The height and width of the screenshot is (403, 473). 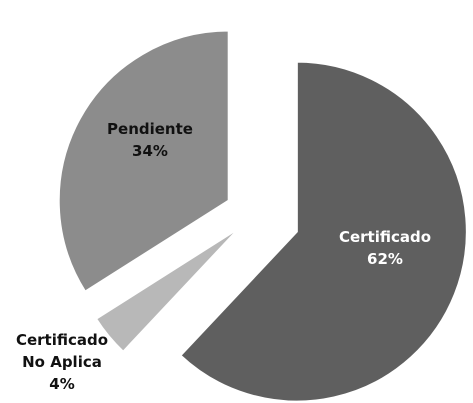 What do you see at coordinates (385, 248) in the screenshot?
I see `slice-label: Certificado 62%` at bounding box center [385, 248].